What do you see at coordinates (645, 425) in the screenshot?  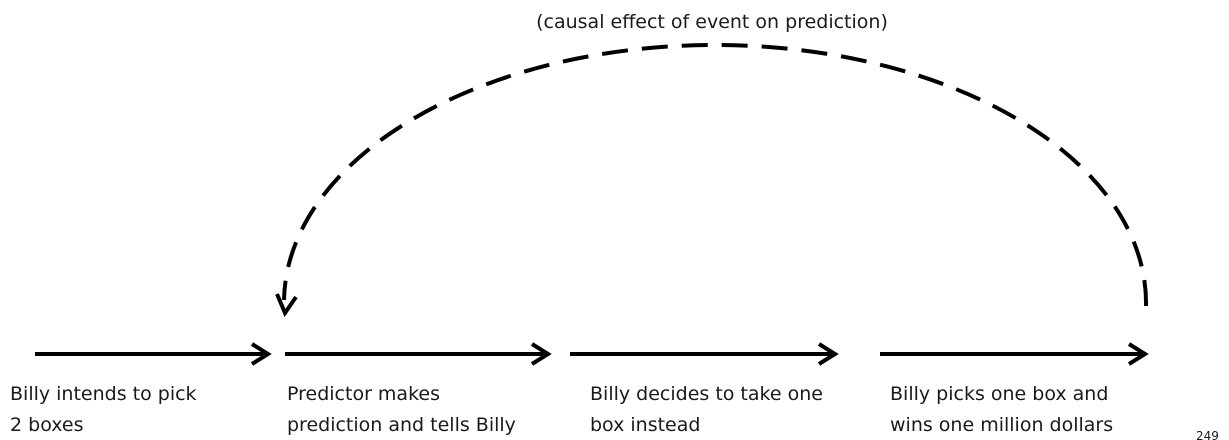 I see `step-label: box instead` at bounding box center [645, 425].